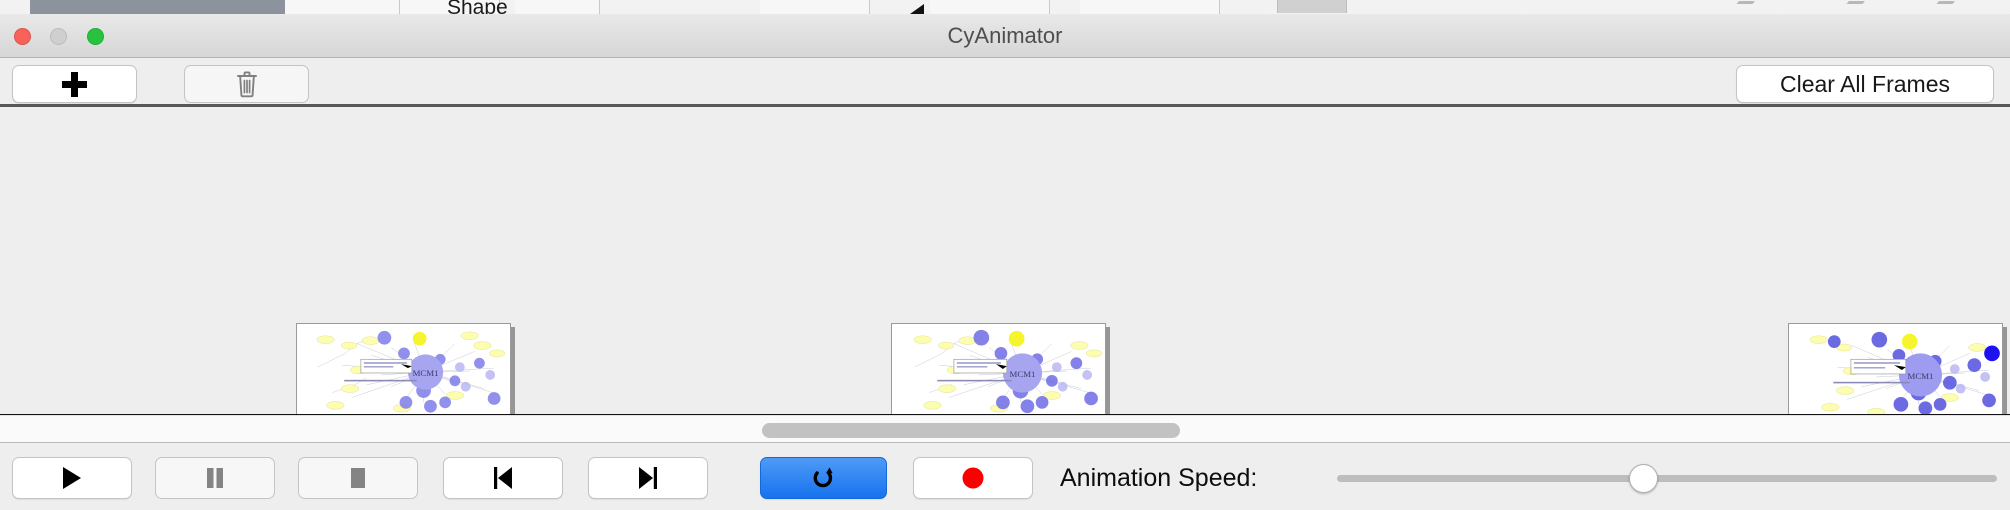 The height and width of the screenshot is (510, 2010). What do you see at coordinates (1865, 84) in the screenshot?
I see `clear-all-frames-button: Clear All Frames` at bounding box center [1865, 84].